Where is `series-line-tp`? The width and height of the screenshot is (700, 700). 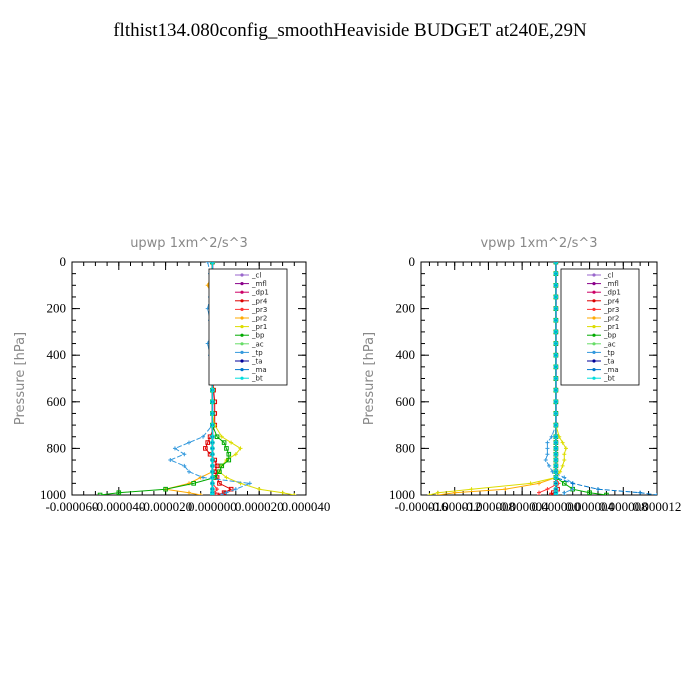 series-line-tp is located at coordinates (210, 378).